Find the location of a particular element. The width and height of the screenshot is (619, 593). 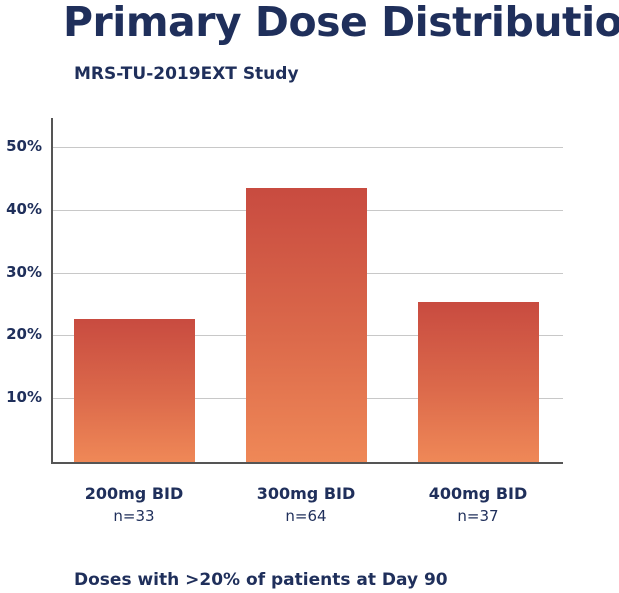

x-label-400mg: 400mg BID n=37 is located at coordinates (478, 504).